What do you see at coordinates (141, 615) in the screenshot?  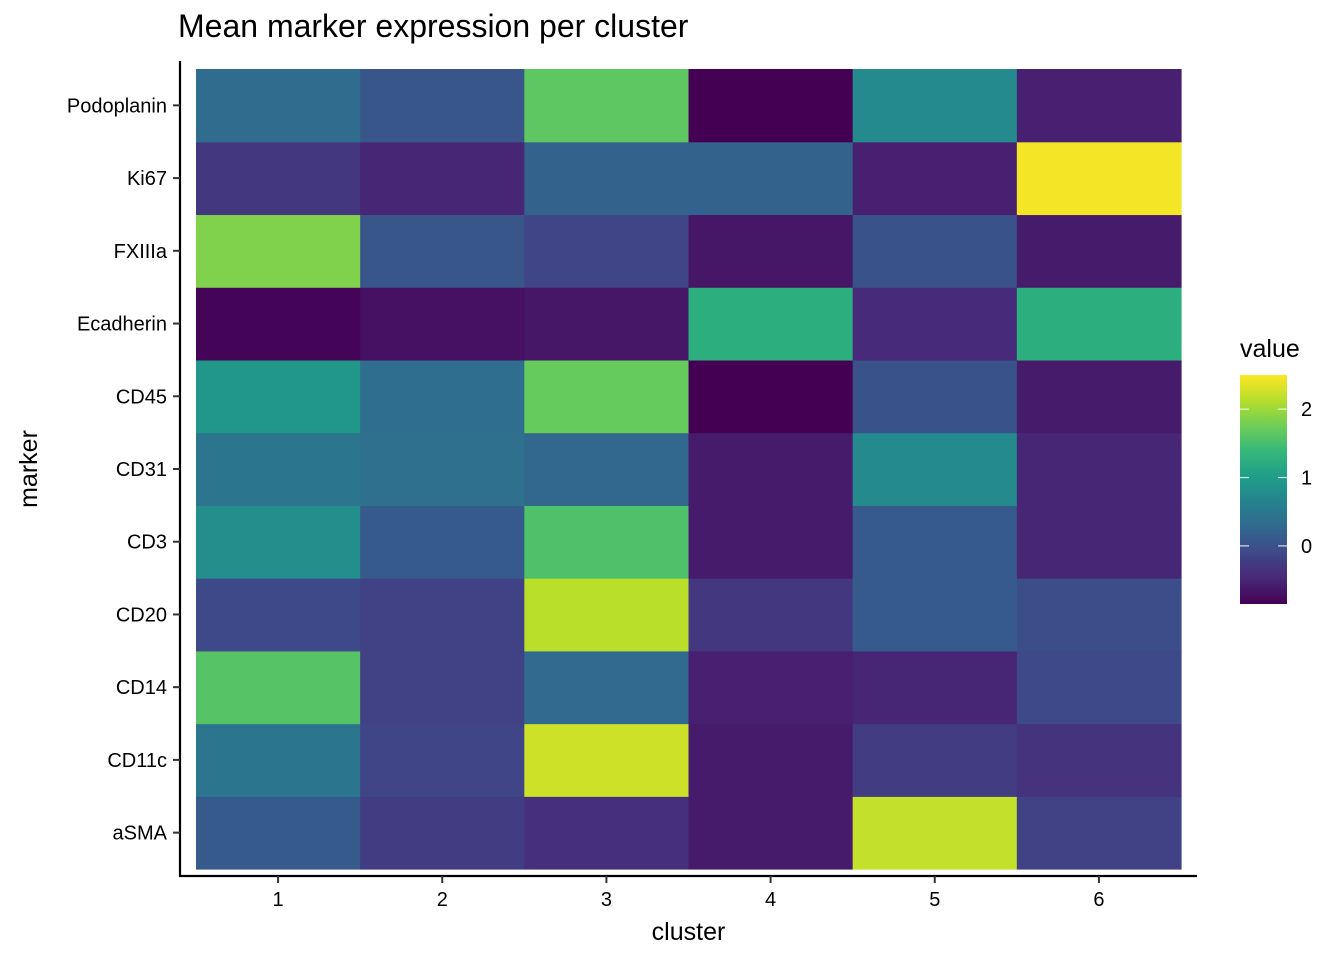 I see `y-tick-label-CD20: CD20` at bounding box center [141, 615].